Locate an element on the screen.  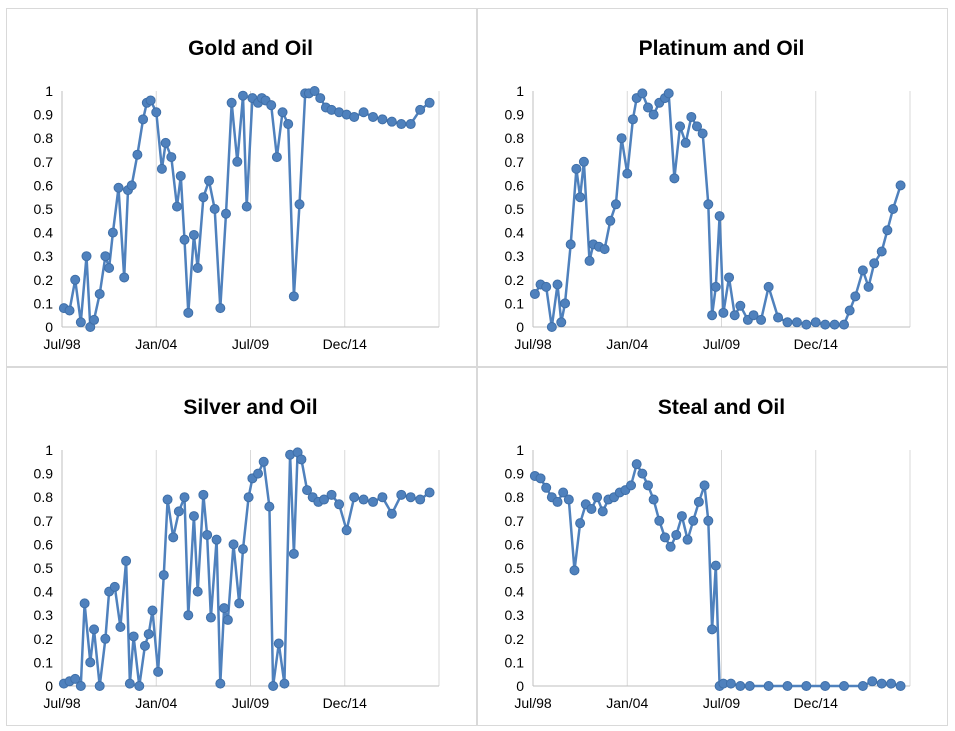
y-tick-label: 0.8 is located at coordinates (44, 138).